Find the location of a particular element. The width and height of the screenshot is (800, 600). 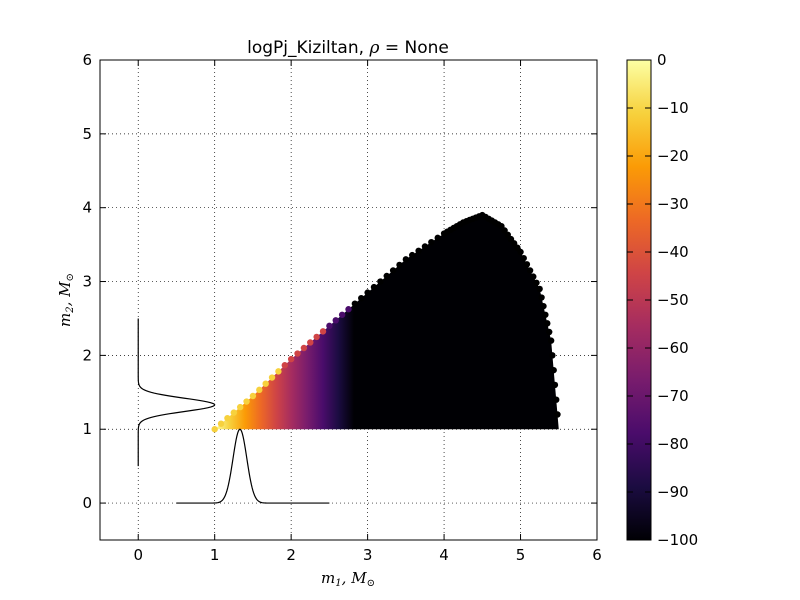

ylabel-comma: , M is located at coordinates (65, 294).